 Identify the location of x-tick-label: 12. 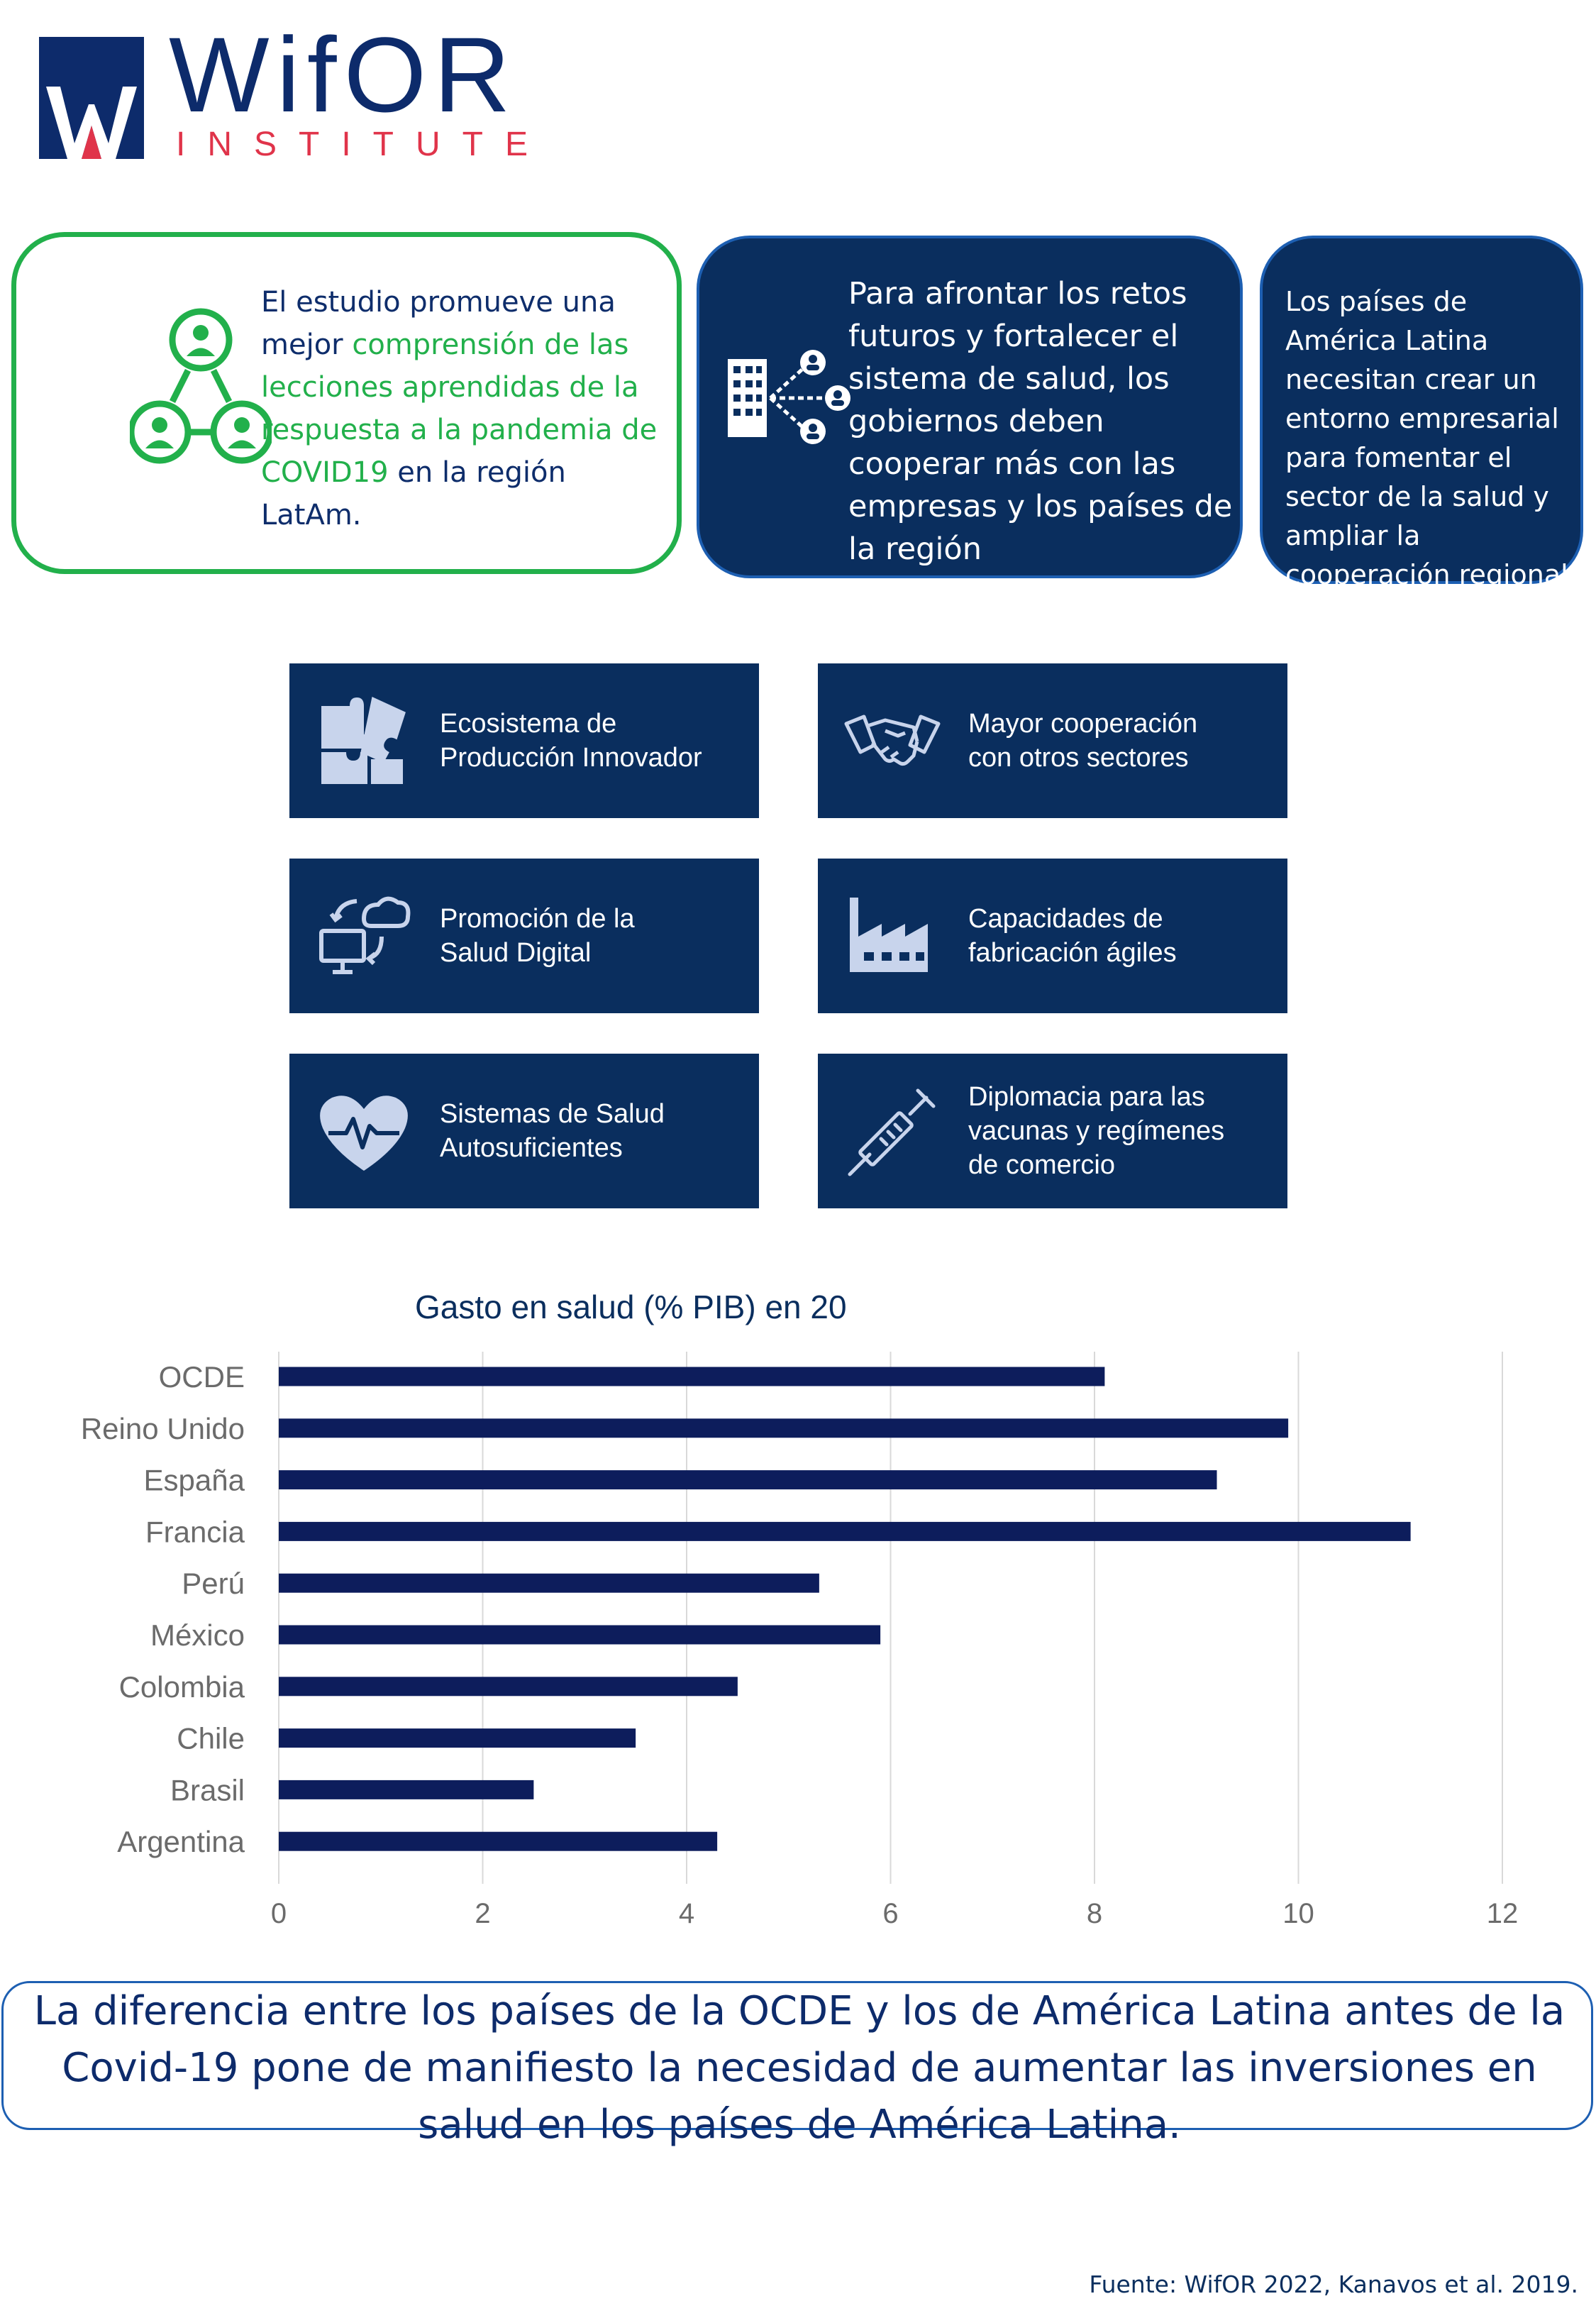
(1503, 1914).